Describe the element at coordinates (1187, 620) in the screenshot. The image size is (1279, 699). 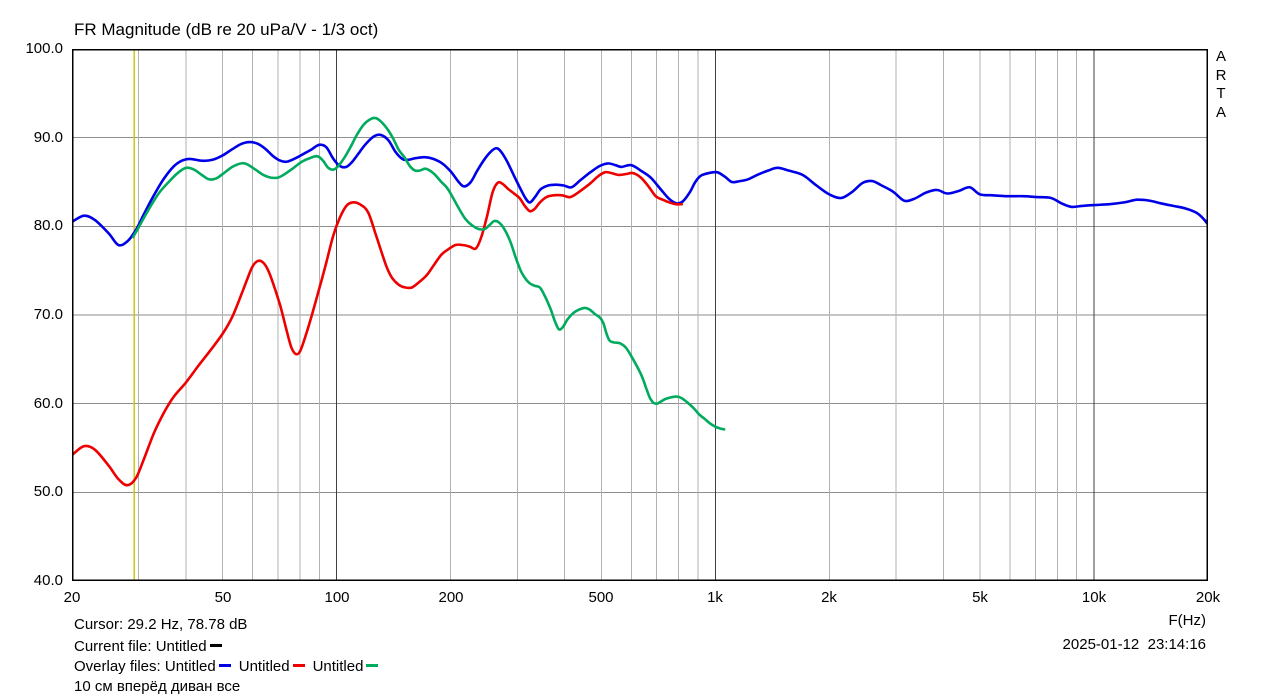
I see `x-axis-unit-label: F(Hz)` at that location.